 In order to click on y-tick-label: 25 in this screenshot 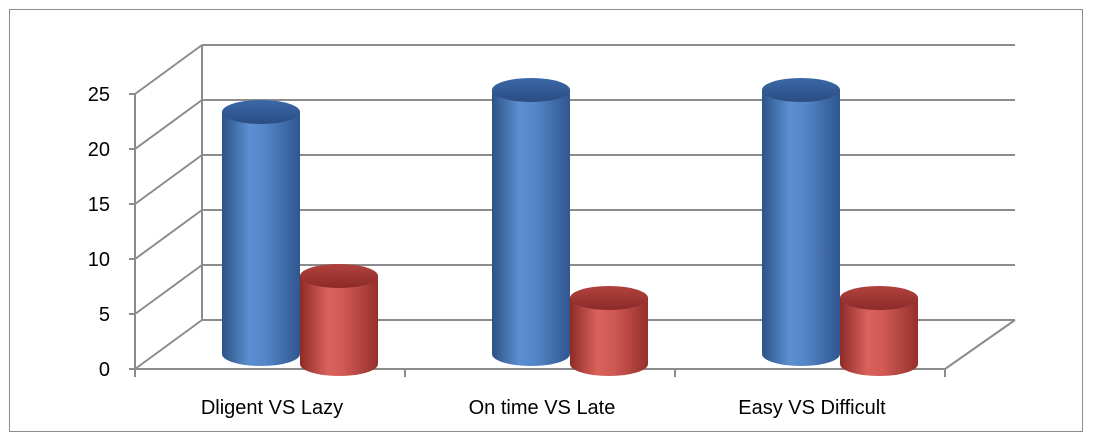, I will do `click(99, 95)`.